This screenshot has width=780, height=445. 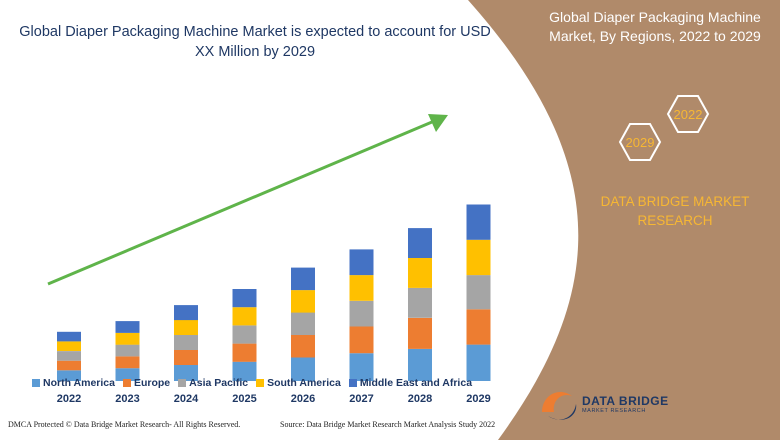 What do you see at coordinates (186, 399) in the screenshot?
I see `x-tick-label-2024: 2024` at bounding box center [186, 399].